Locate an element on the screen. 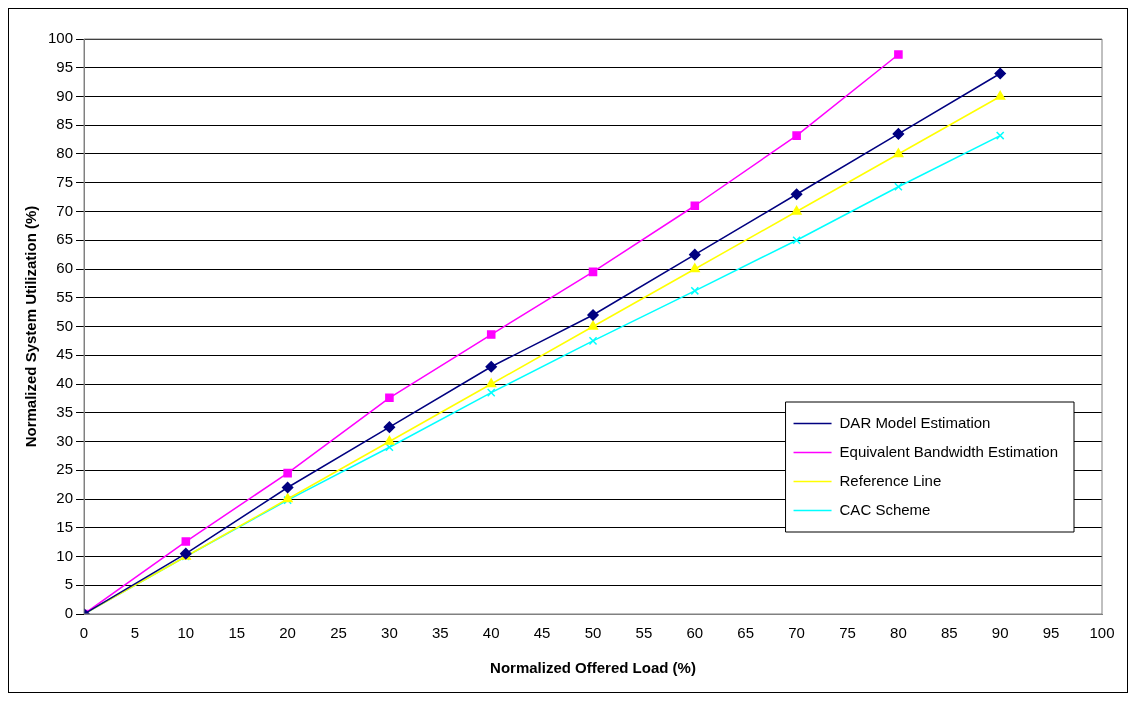  y-tick-label: 55 is located at coordinates (65, 296).